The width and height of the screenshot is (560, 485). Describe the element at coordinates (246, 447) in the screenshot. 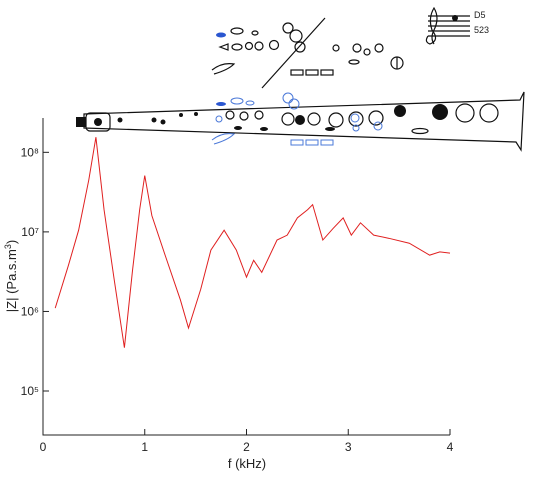

I see `x-tick-label: 2` at that location.